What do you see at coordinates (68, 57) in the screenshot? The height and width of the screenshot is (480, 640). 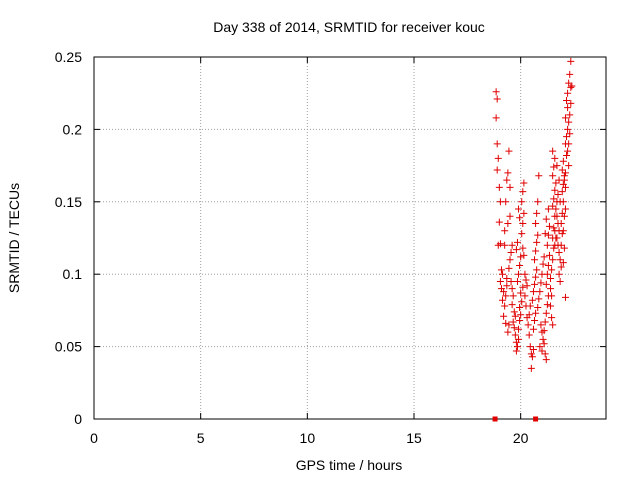 I see `y-tick-label: 0.25` at bounding box center [68, 57].